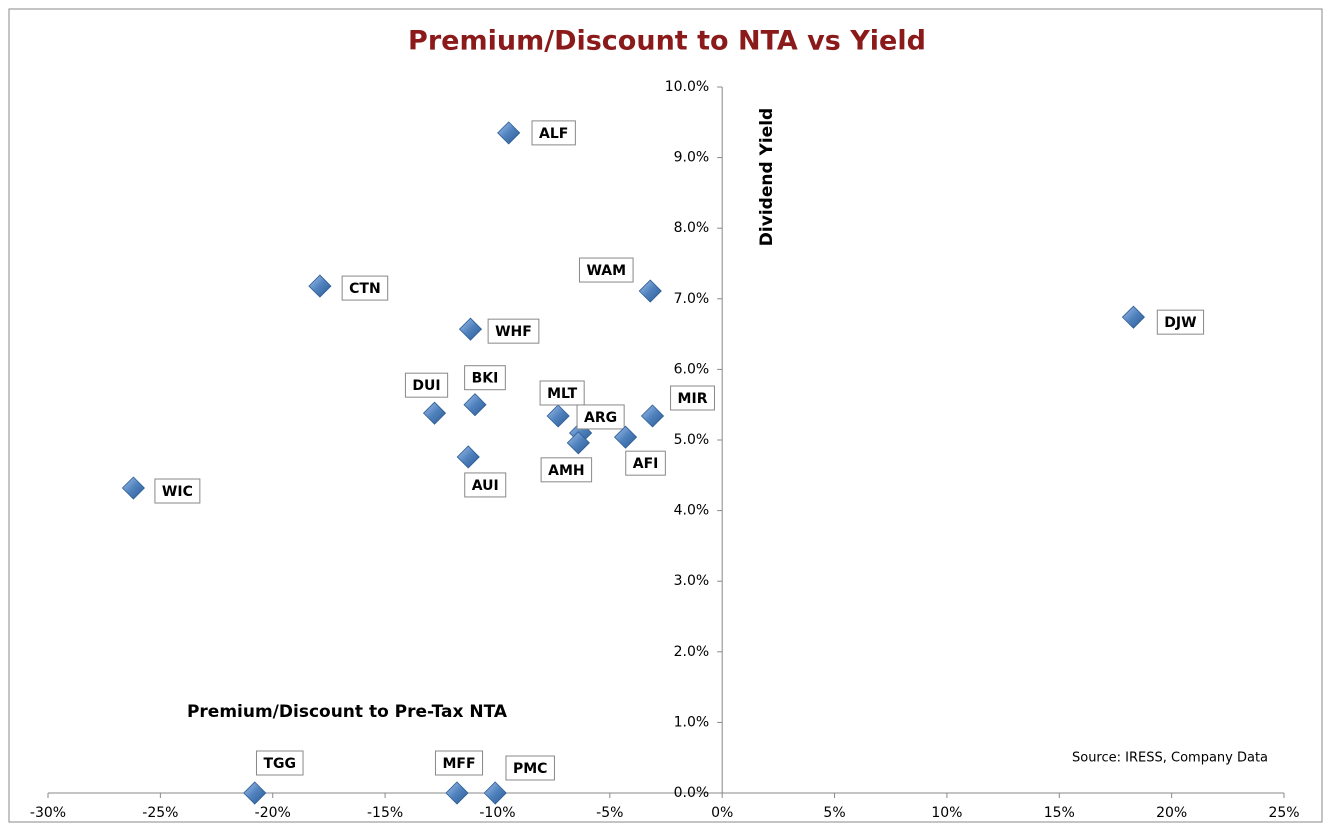 The width and height of the screenshot is (1332, 834). I want to click on y-tick-label: 9.0%, so click(692, 158).